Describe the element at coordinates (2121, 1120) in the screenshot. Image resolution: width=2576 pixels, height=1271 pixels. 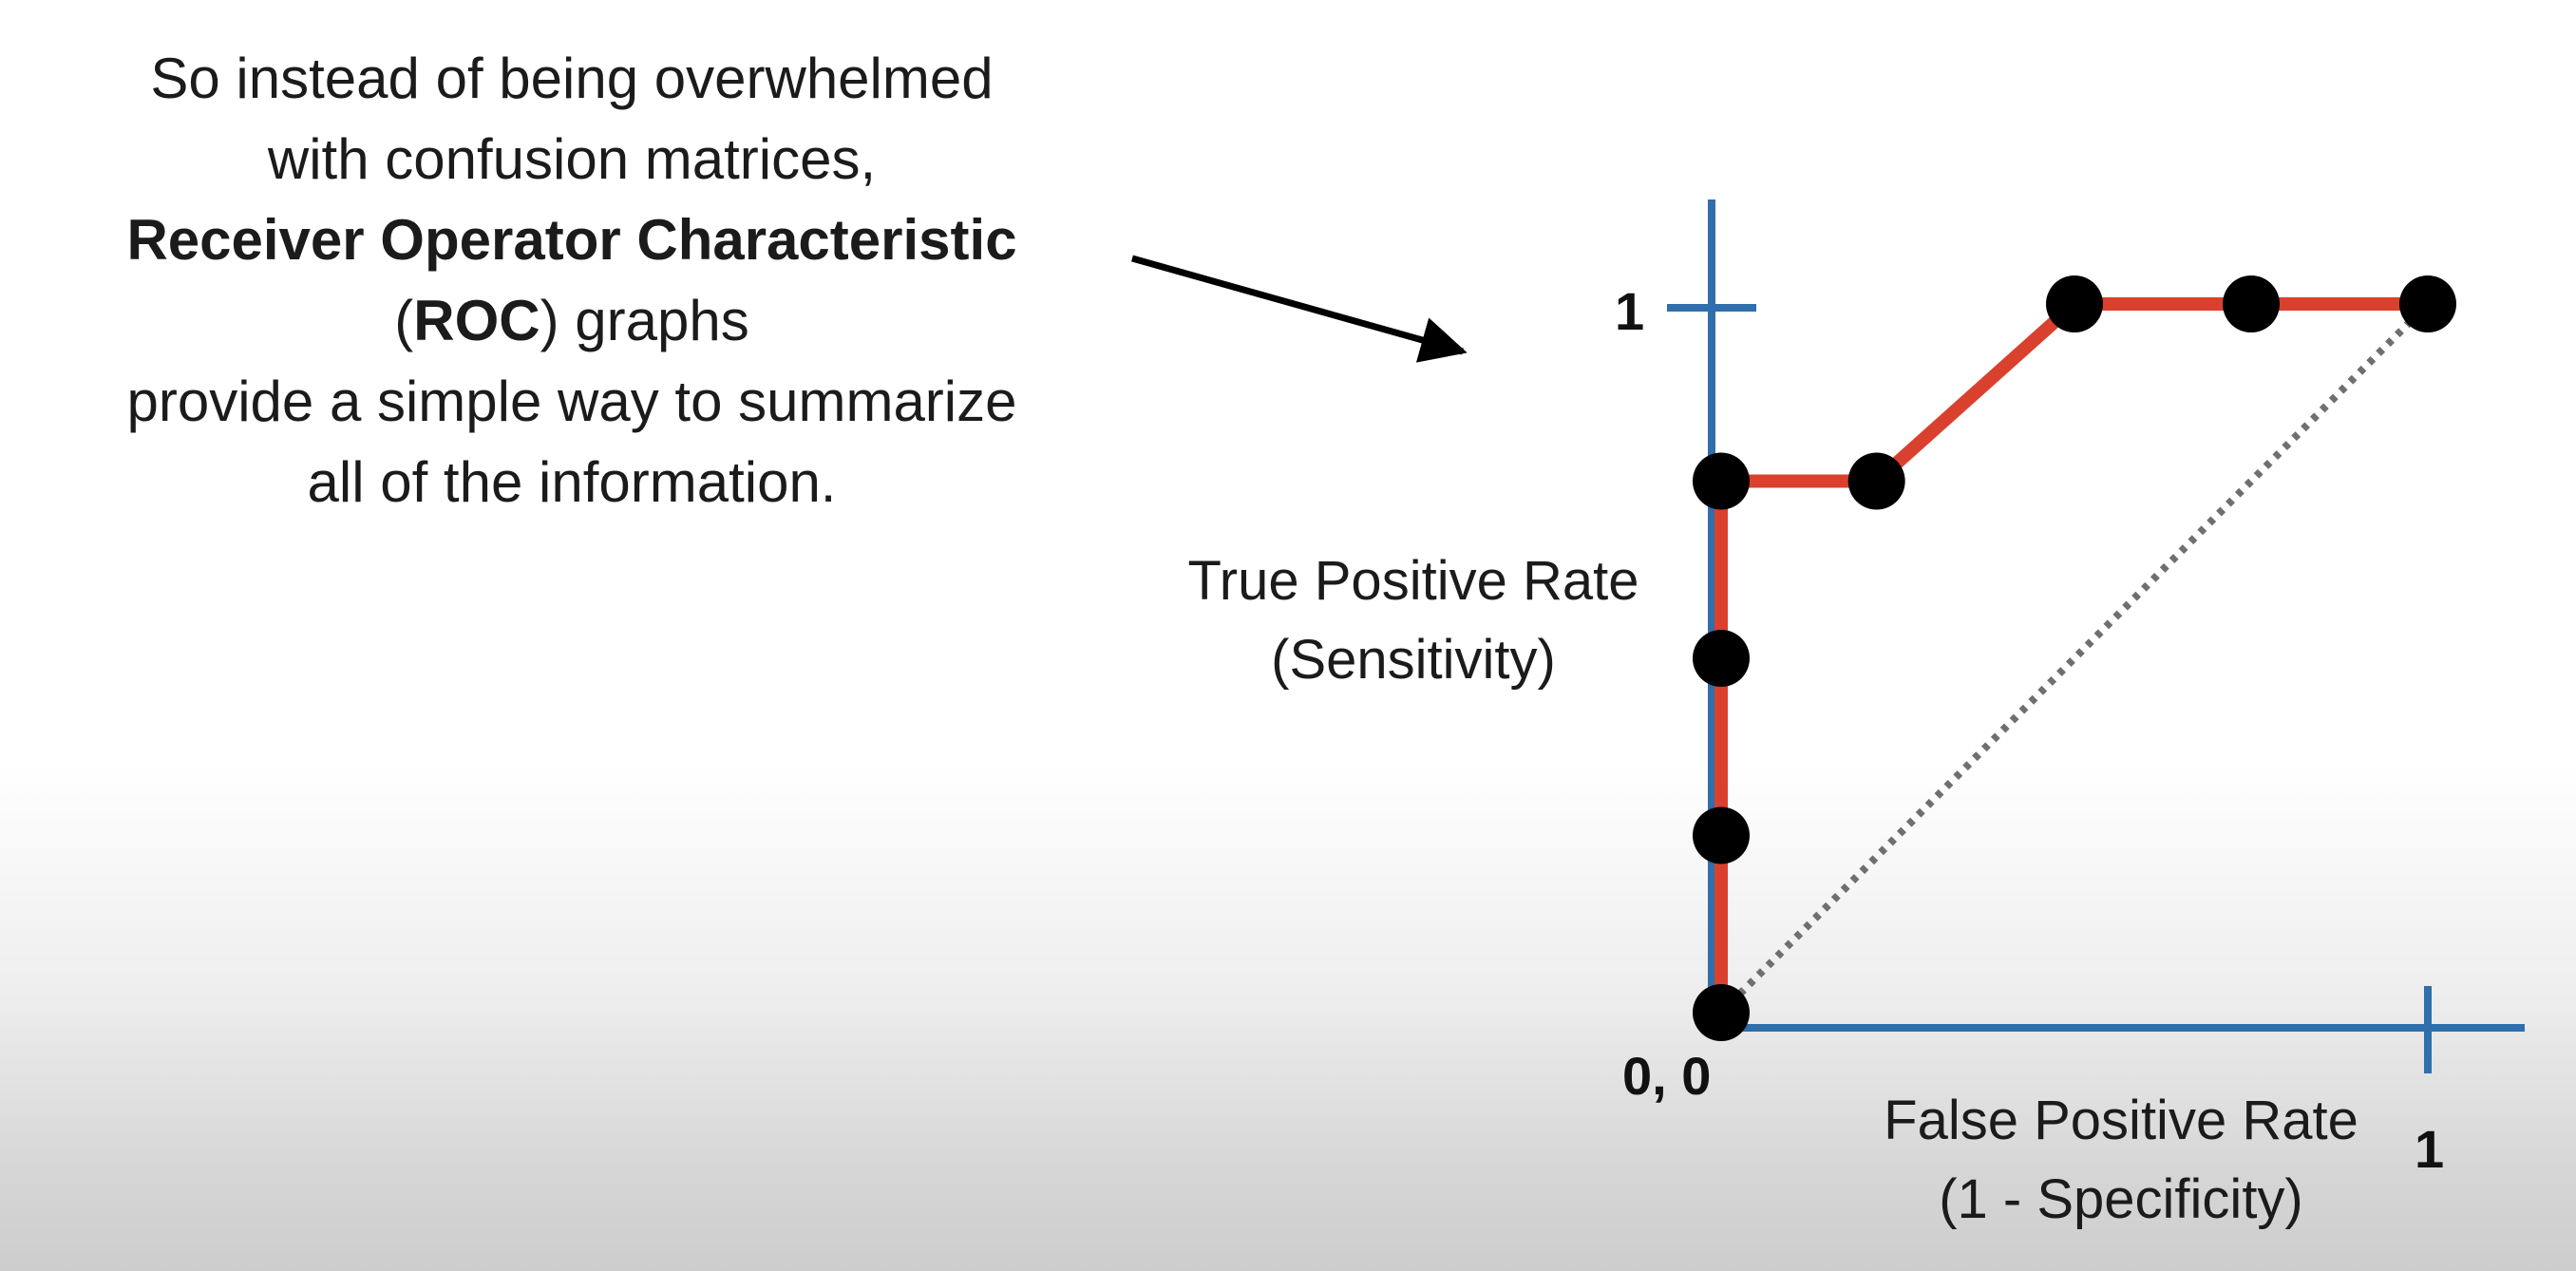
I see `x-axis-label-line-1: False Positive Rate` at that location.